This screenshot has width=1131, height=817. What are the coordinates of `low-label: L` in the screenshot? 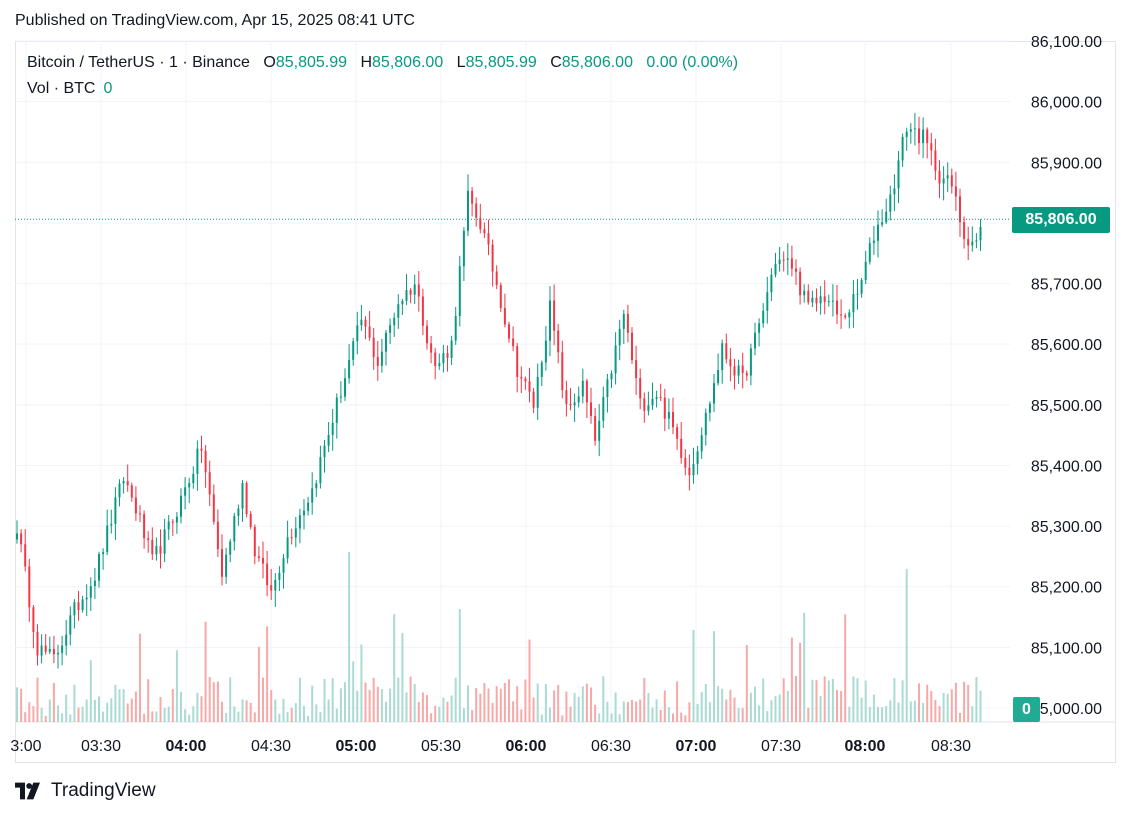 It's located at (461, 62).